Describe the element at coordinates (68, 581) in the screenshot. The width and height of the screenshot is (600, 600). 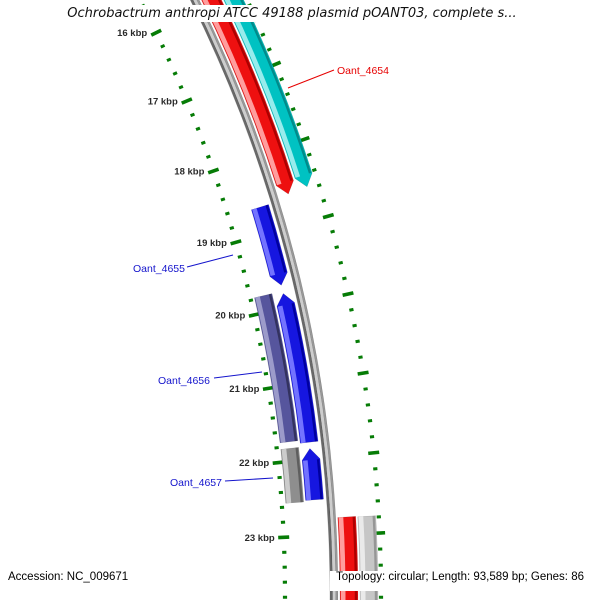
I see `status-accession: Accession: NC_009671` at that location.